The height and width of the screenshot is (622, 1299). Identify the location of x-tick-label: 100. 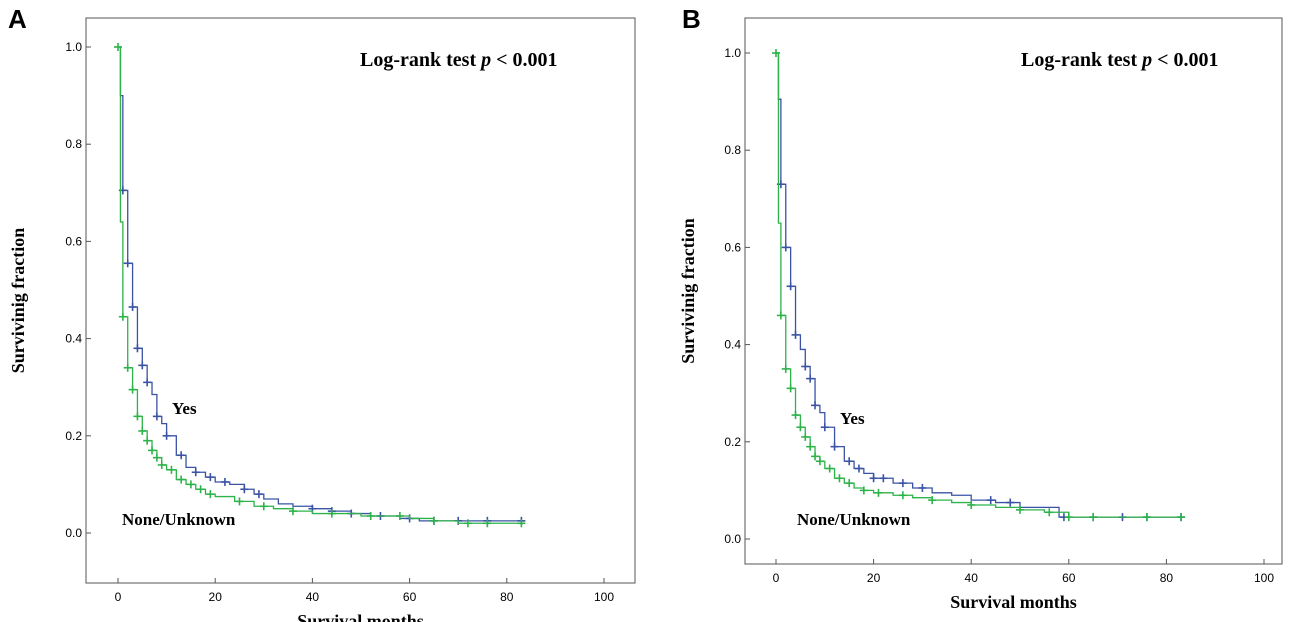
(604, 597).